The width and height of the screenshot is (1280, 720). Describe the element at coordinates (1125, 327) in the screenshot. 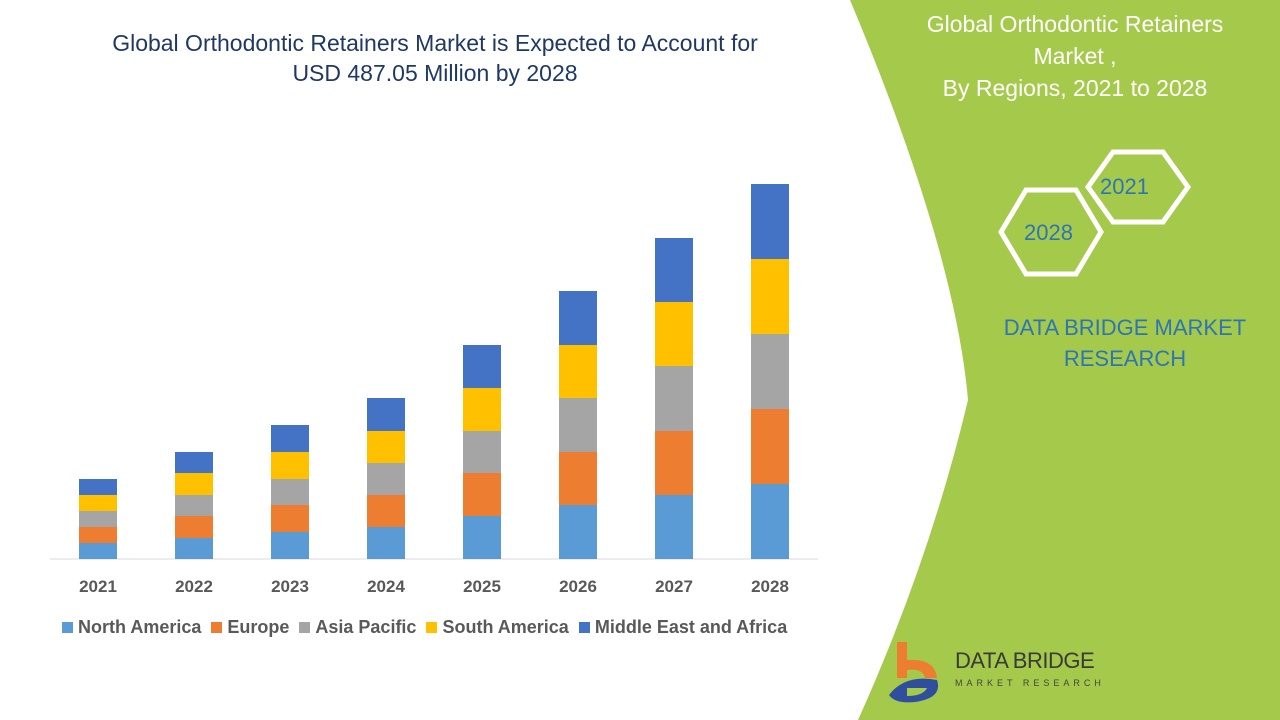

I see `brand-line-1: DATA BRIDGE MARKET` at that location.